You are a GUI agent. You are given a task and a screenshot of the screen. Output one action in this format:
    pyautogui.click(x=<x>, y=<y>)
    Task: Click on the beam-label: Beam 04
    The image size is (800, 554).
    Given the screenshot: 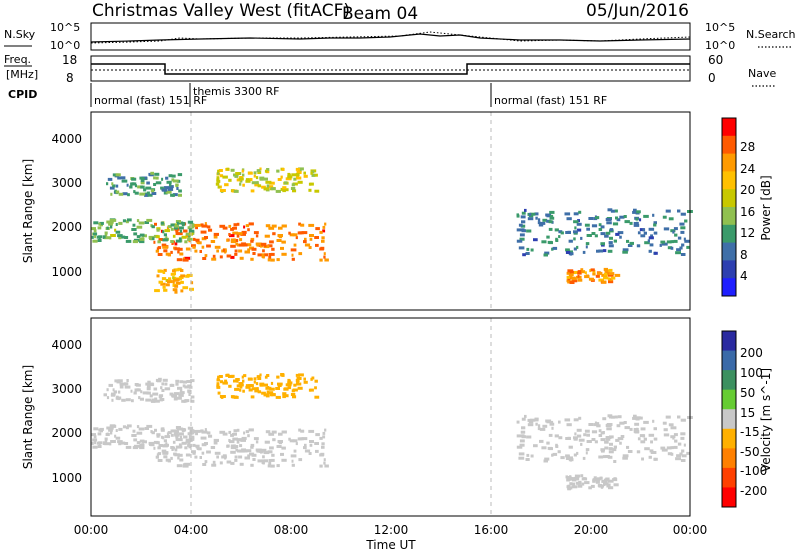 What is the action you would take?
    pyautogui.click(x=380, y=14)
    